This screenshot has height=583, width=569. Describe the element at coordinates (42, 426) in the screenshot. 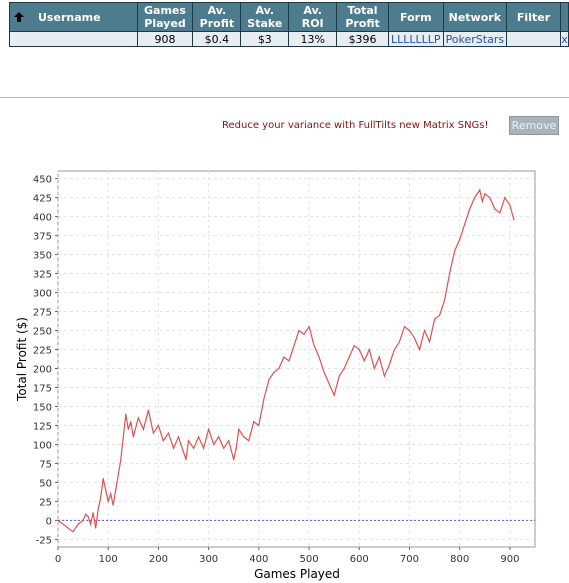

I see `y-tick-label: 125` at that location.